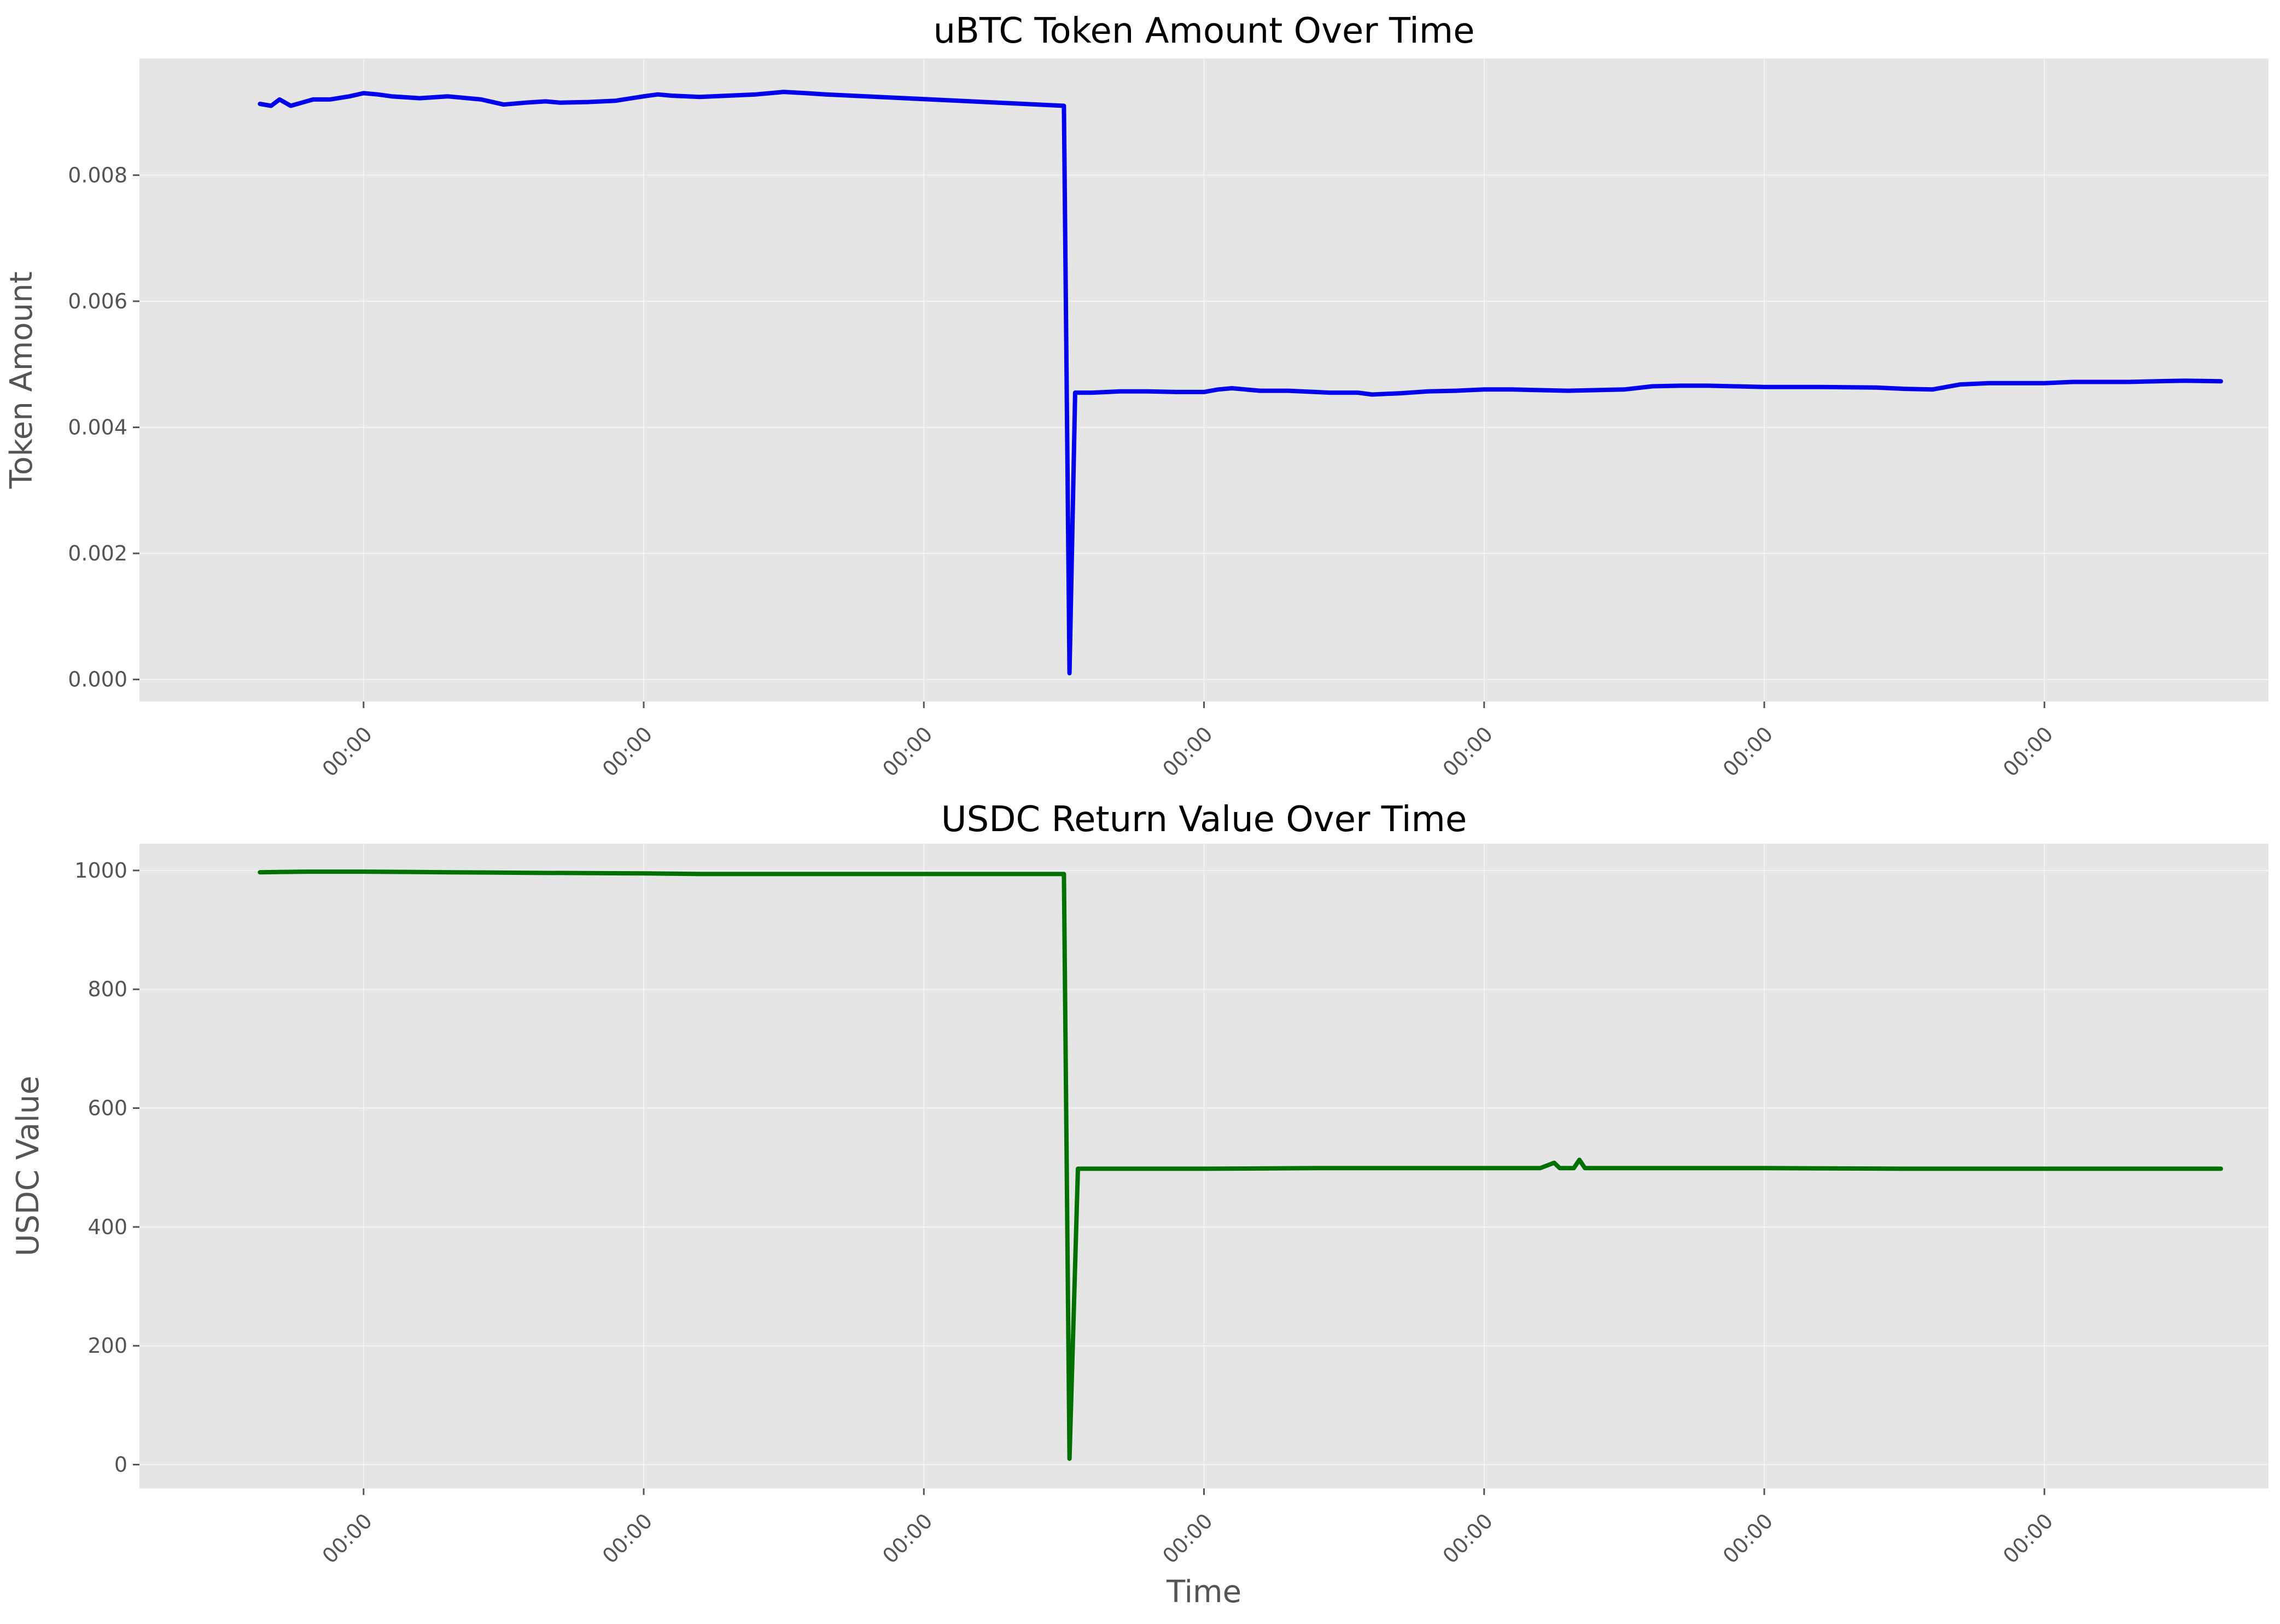  I want to click on token-amount-y-tick-label: 0.002, so click(97, 553).